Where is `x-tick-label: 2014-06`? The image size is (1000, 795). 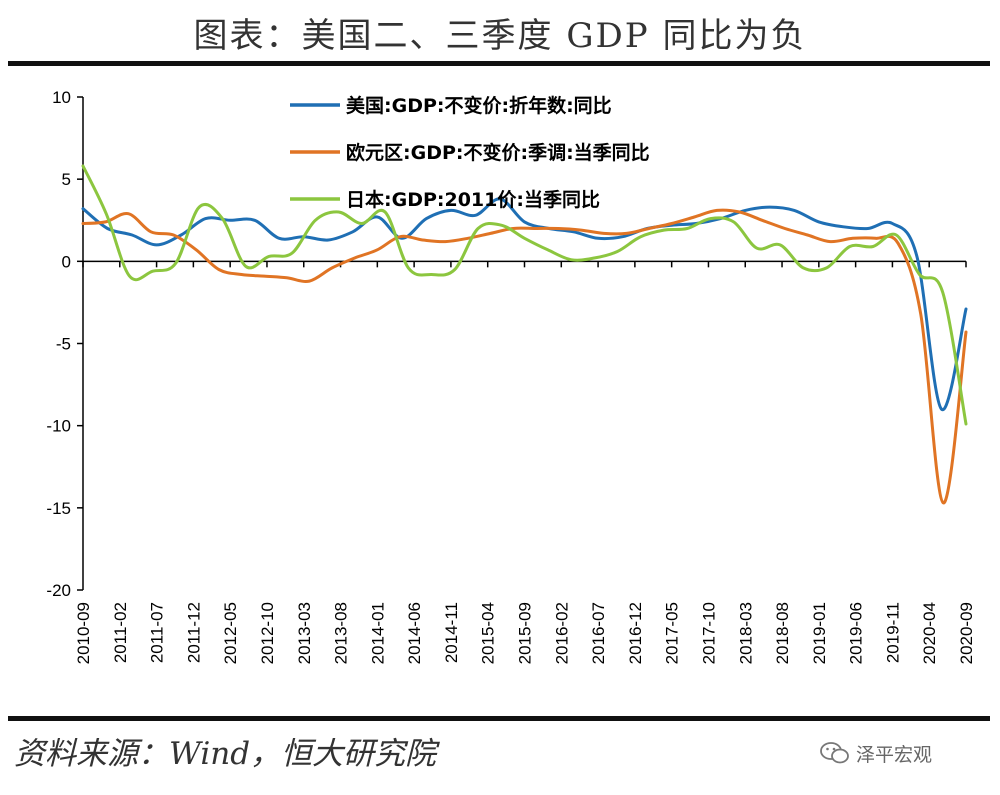
x-tick-label: 2014-06 is located at coordinates (414, 633).